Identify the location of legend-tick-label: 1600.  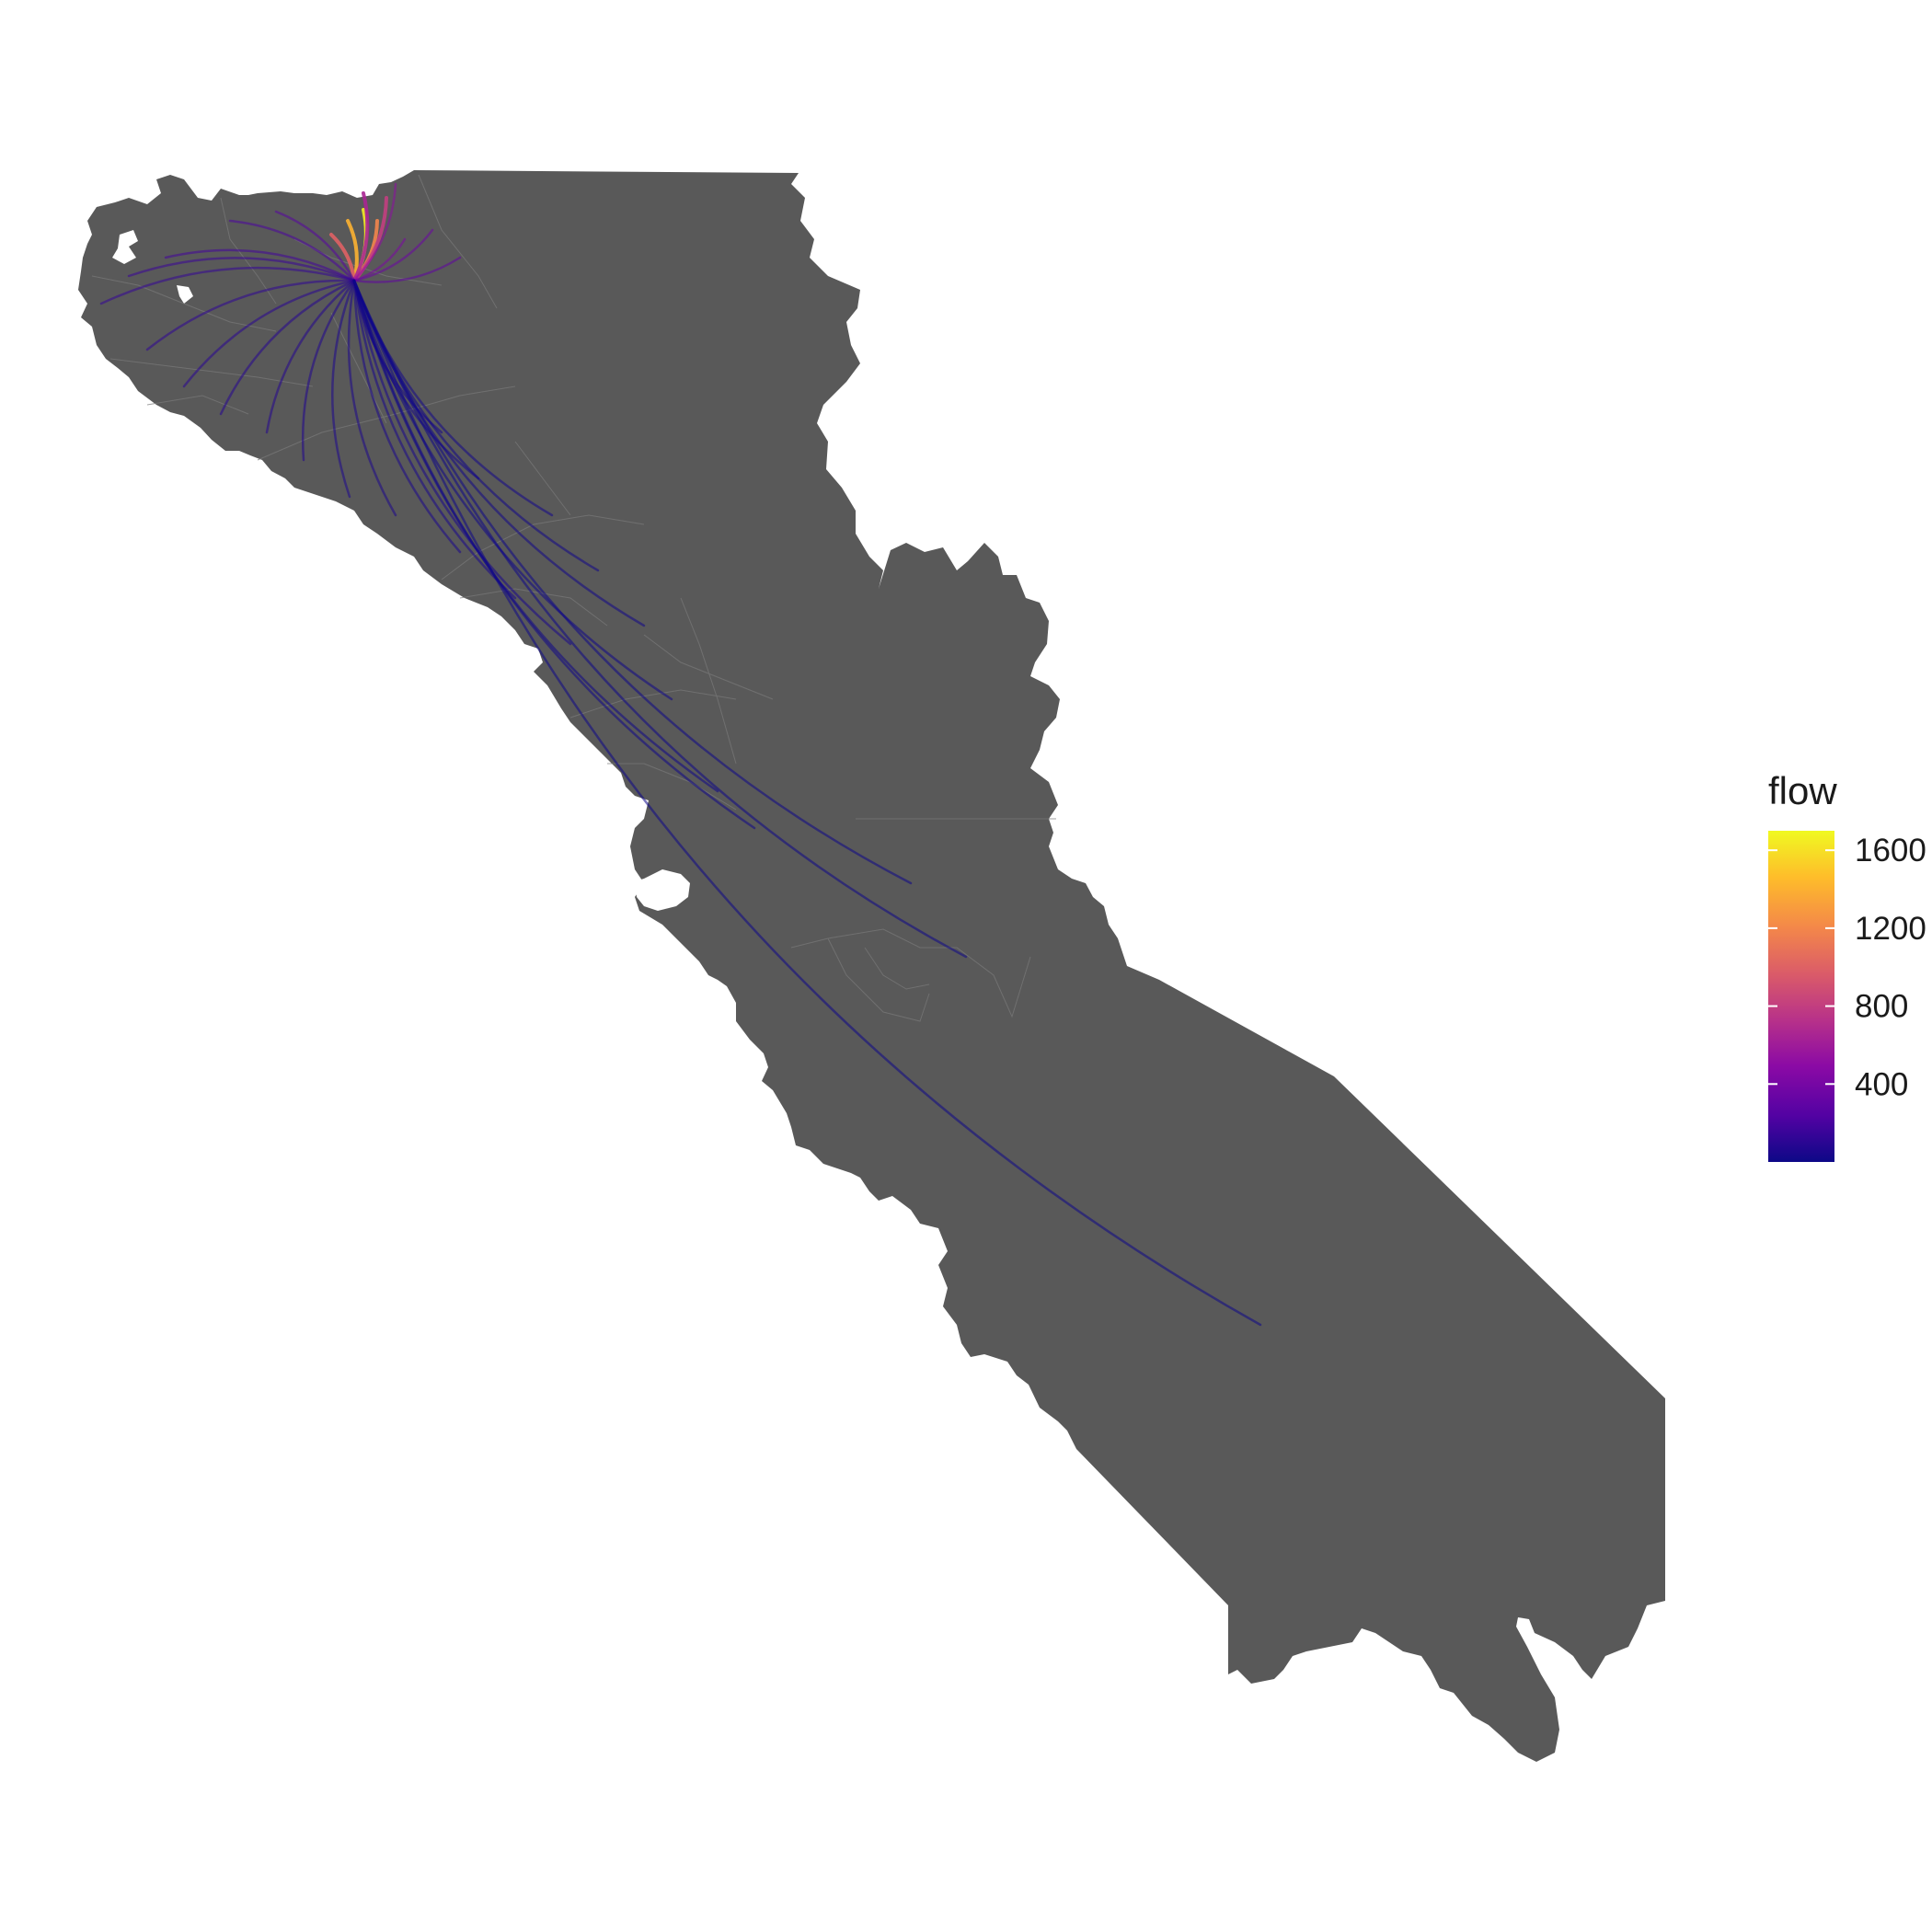
(1890, 850).